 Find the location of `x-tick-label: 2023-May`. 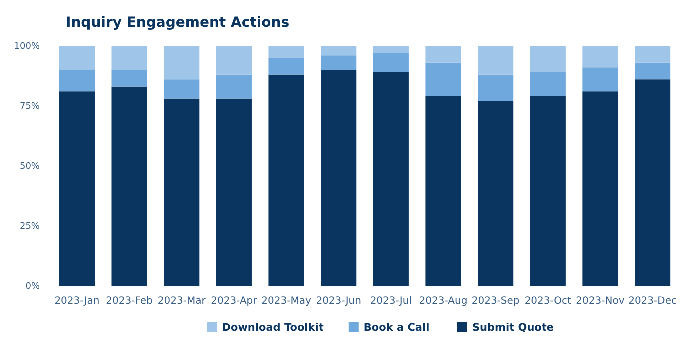

x-tick-label: 2023-May is located at coordinates (287, 301).